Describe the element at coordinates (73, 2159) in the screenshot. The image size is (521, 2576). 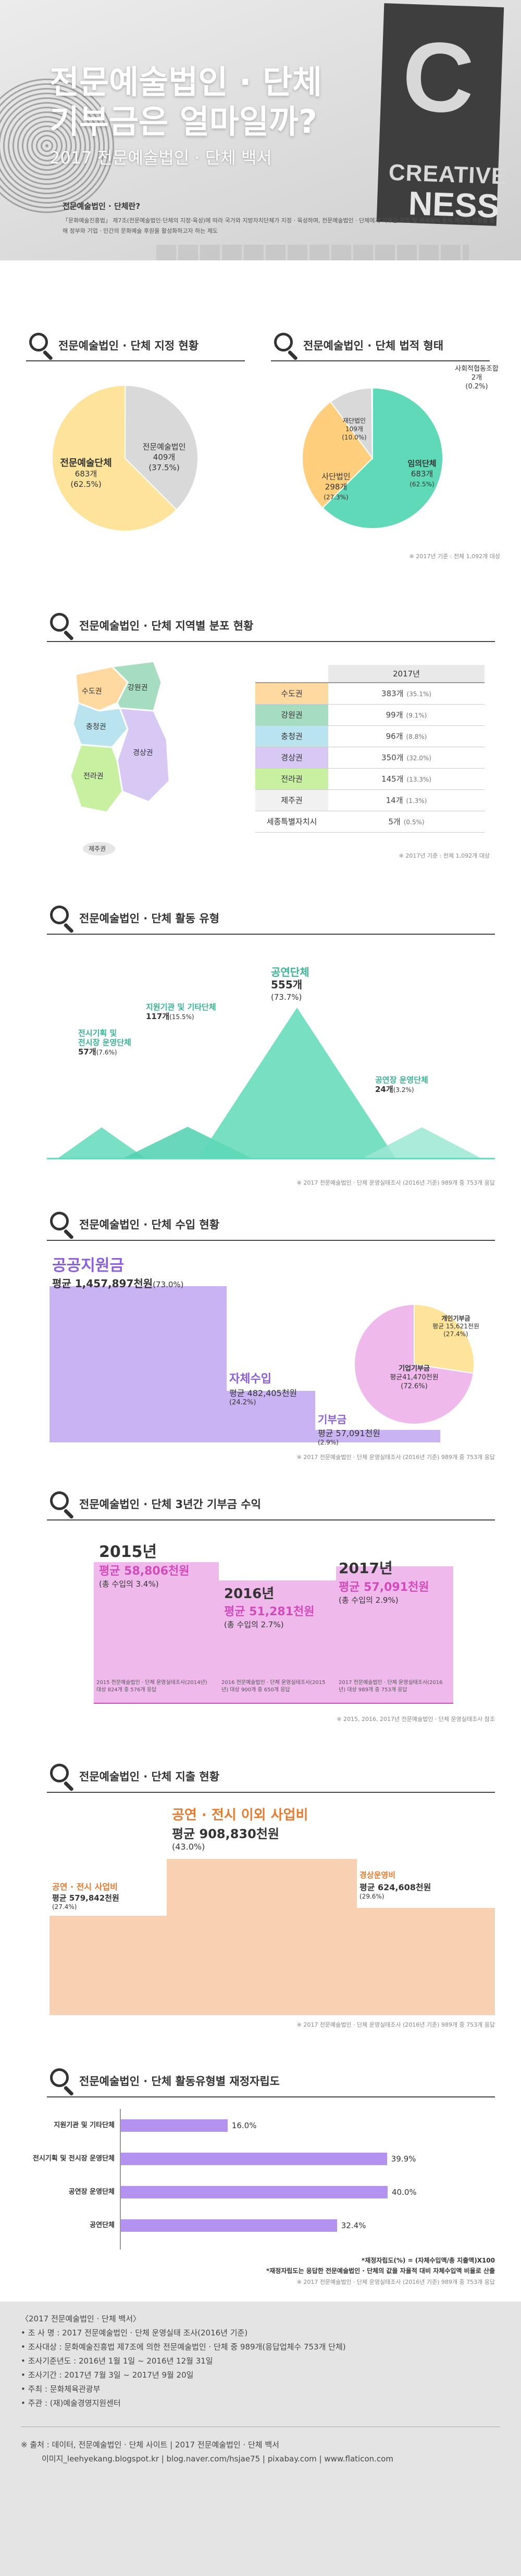
I see `self-reliance-category: 전시기획 및 전시장 운영단체` at that location.